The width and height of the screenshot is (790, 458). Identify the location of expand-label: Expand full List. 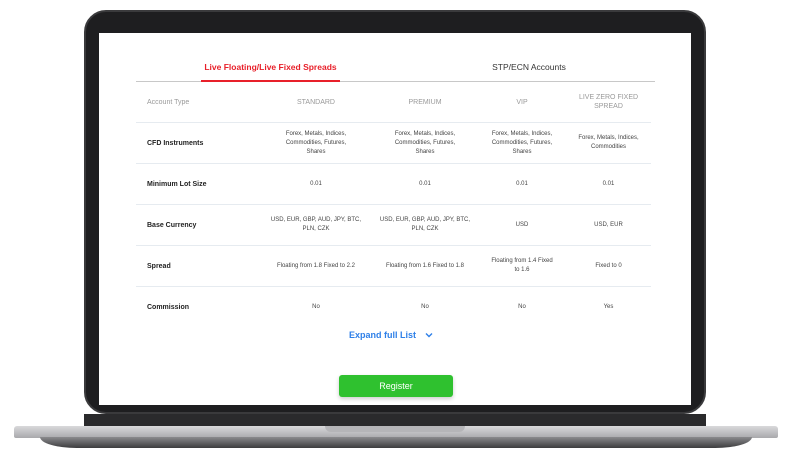
(383, 335).